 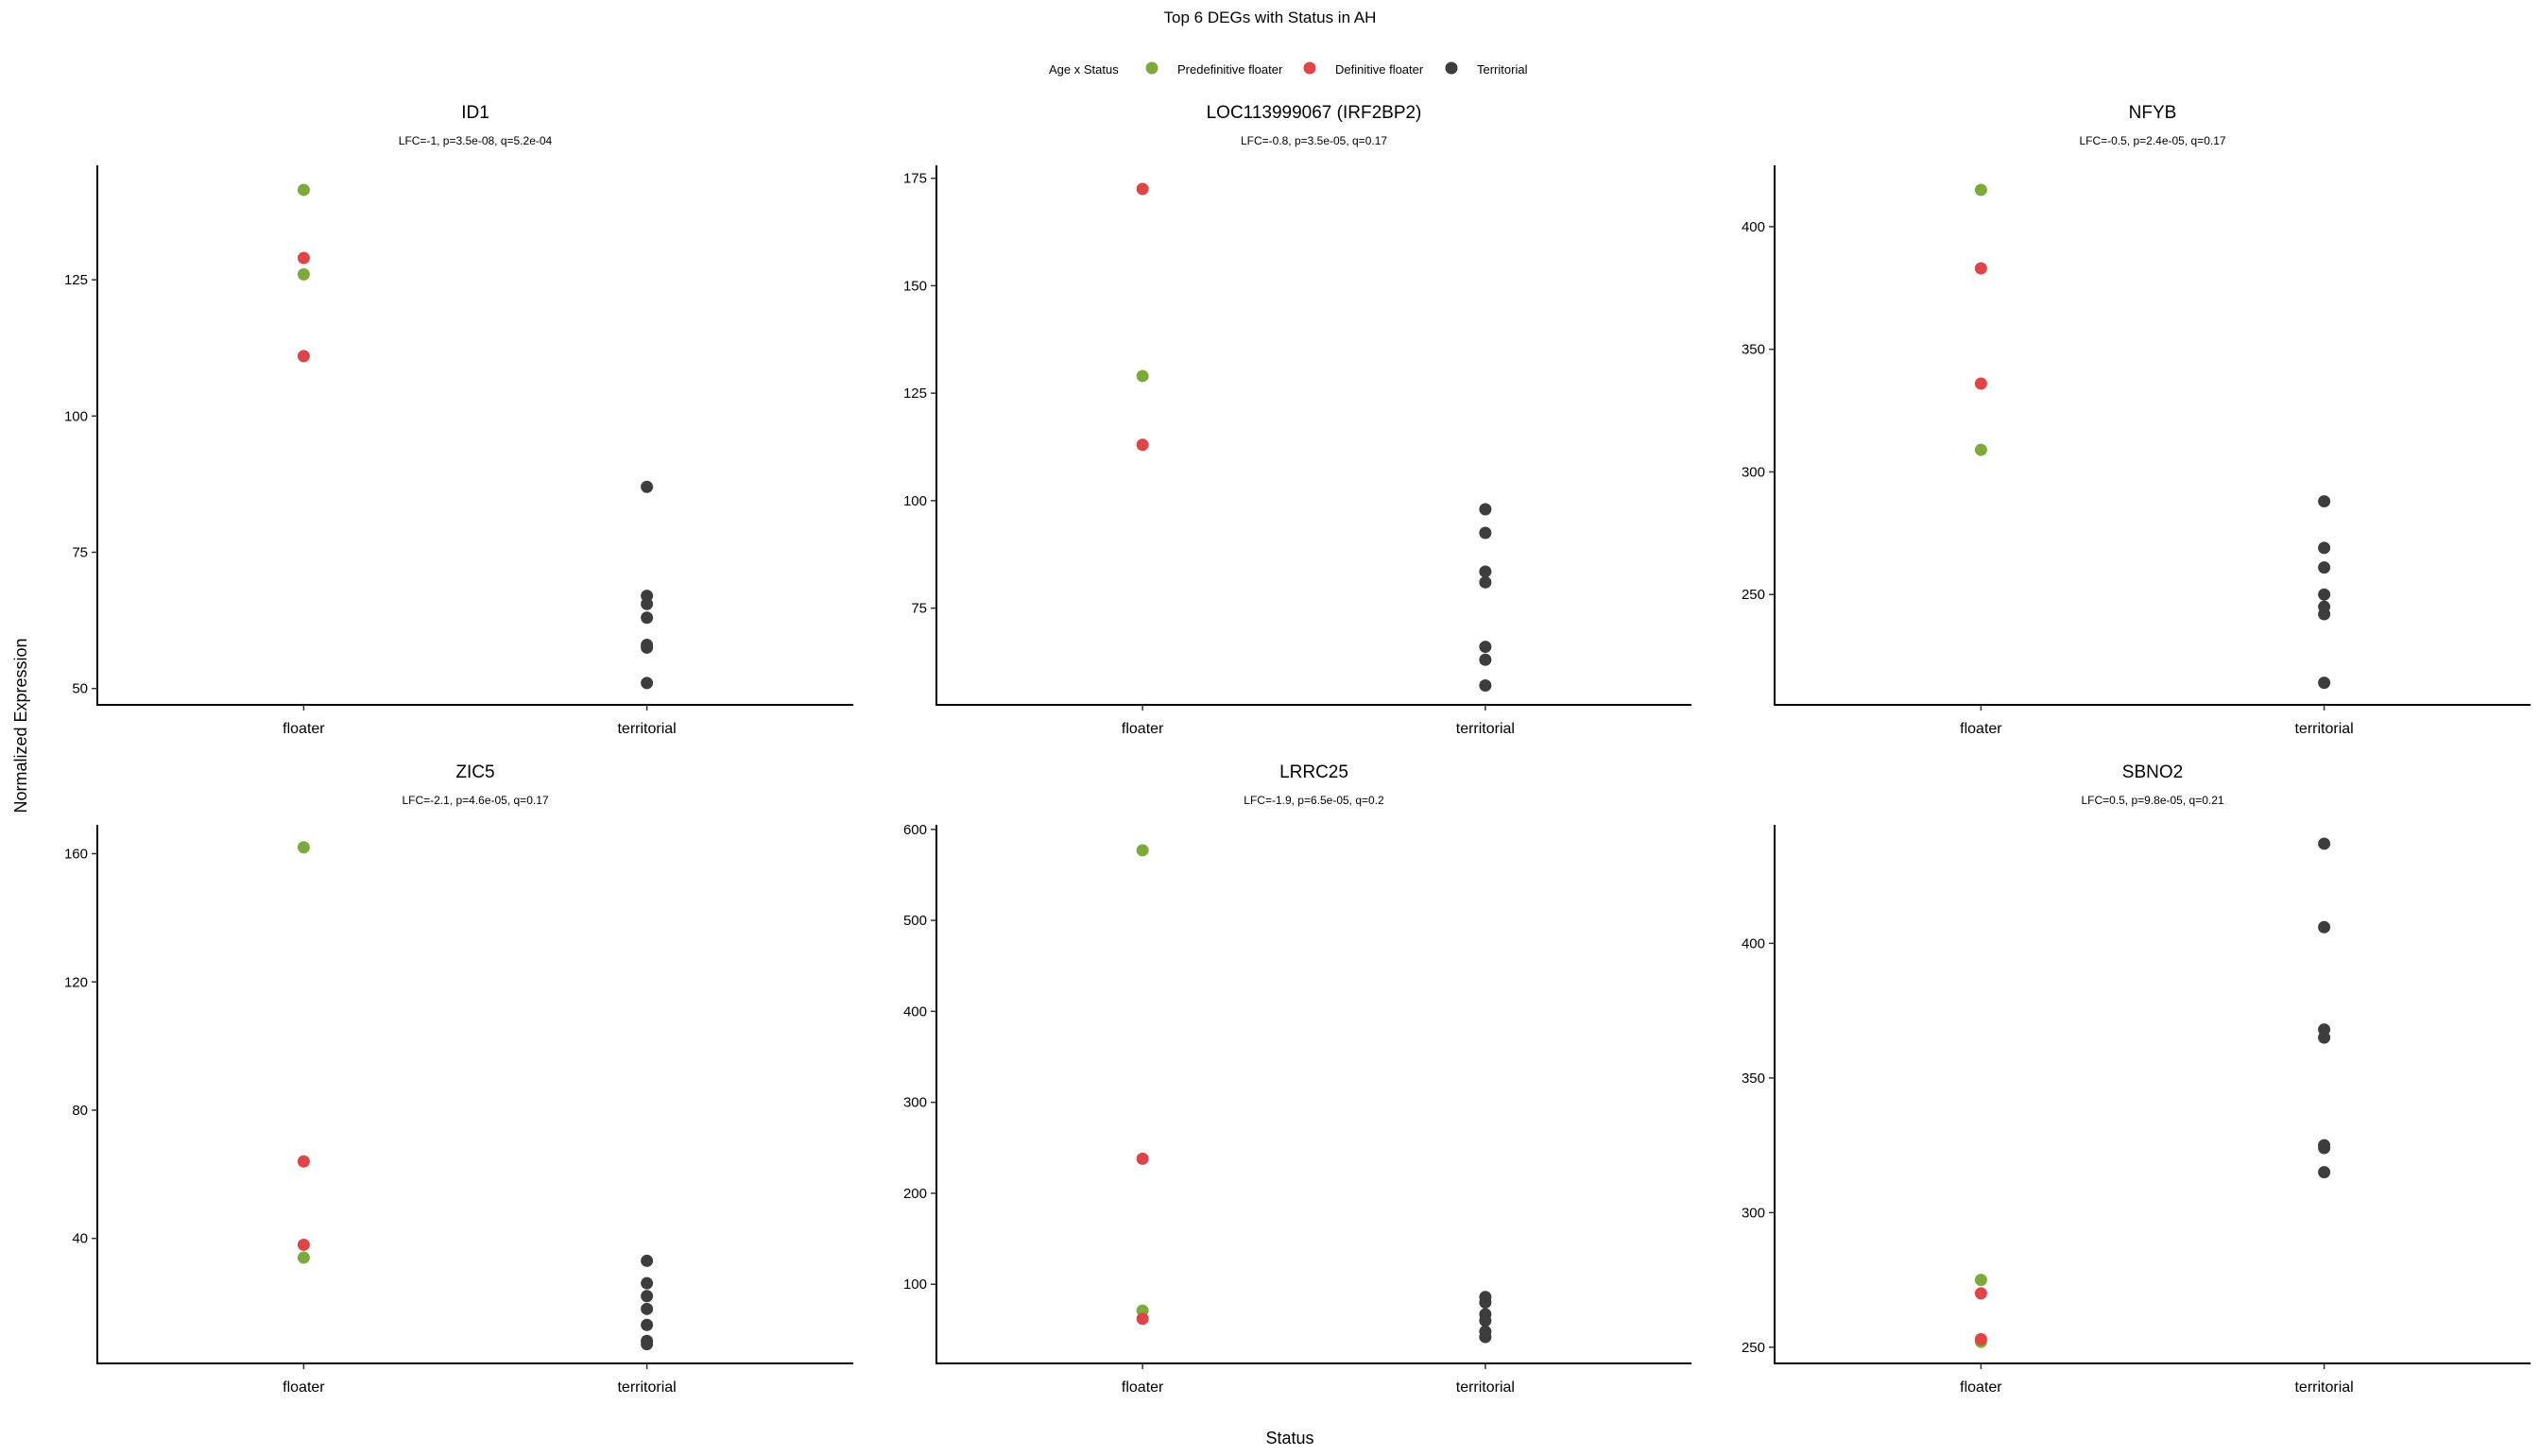 I want to click on y-tick-label: 125, so click(x=76, y=280).